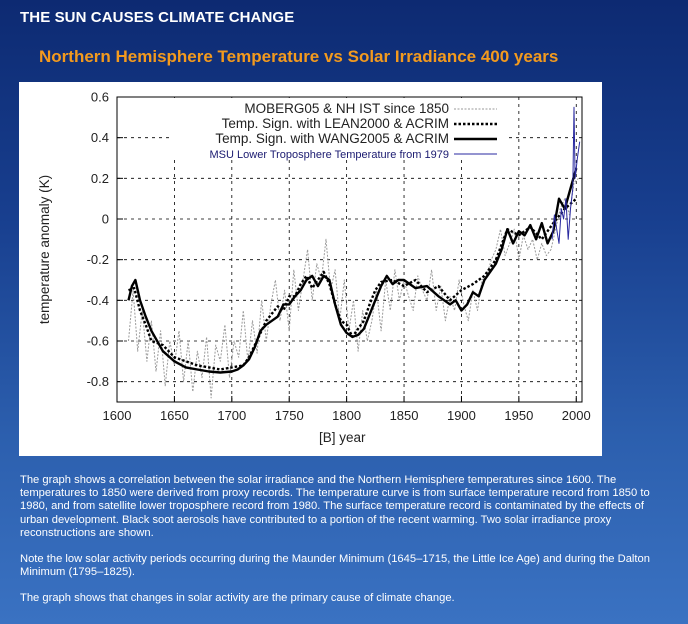  I want to click on y-tick-label: 0.2, so click(100, 178).